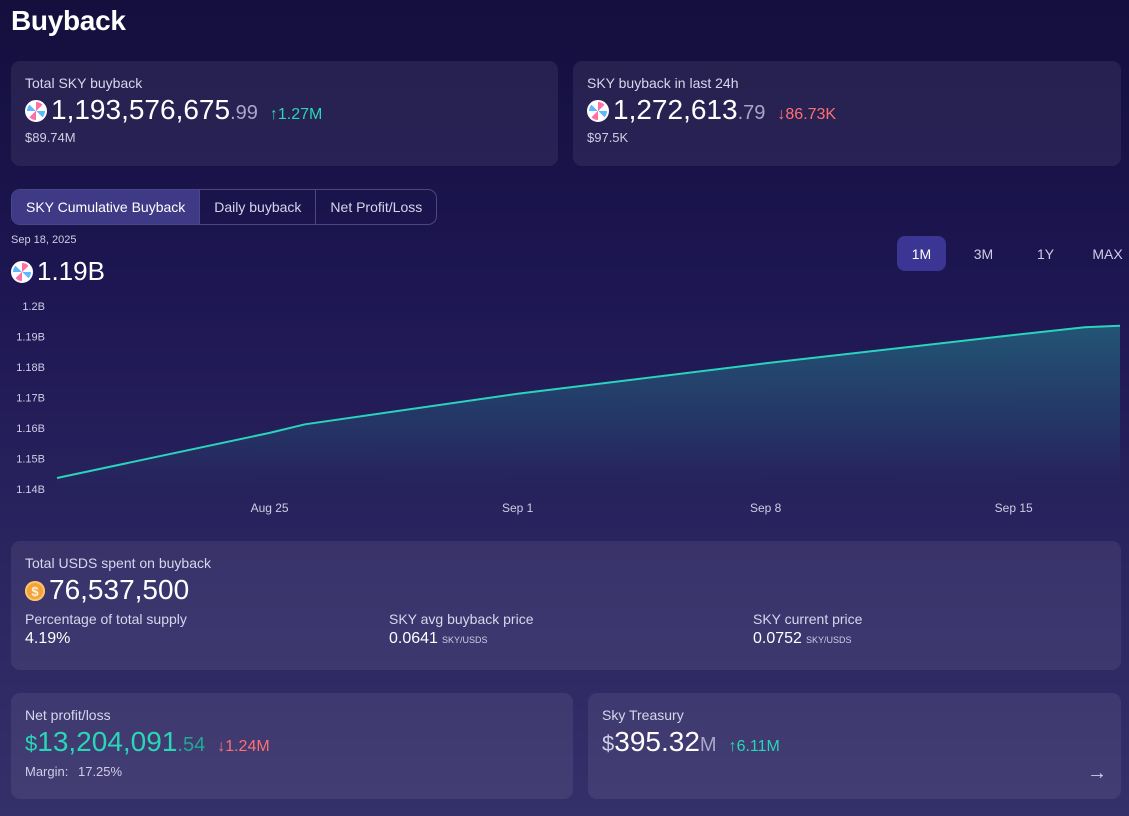 The width and height of the screenshot is (1129, 816). What do you see at coordinates (33, 307) in the screenshot?
I see `y-tick-label: 1.2B` at bounding box center [33, 307].